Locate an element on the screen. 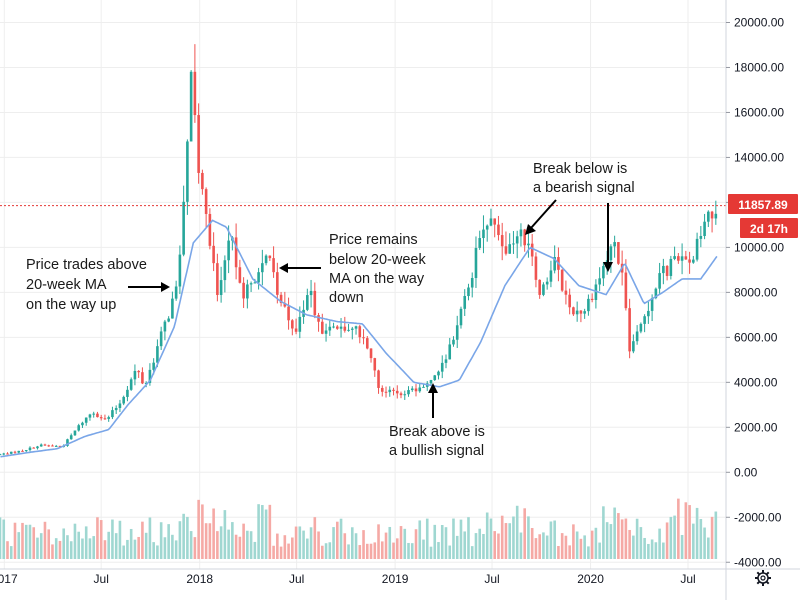 This screenshot has height=600, width=800. y-tick-label: 8000.00 is located at coordinates (756, 292).